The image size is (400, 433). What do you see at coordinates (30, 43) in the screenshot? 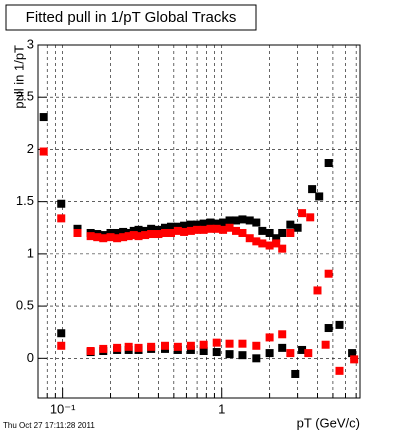
I see `y-tick-label: 3` at bounding box center [30, 43].